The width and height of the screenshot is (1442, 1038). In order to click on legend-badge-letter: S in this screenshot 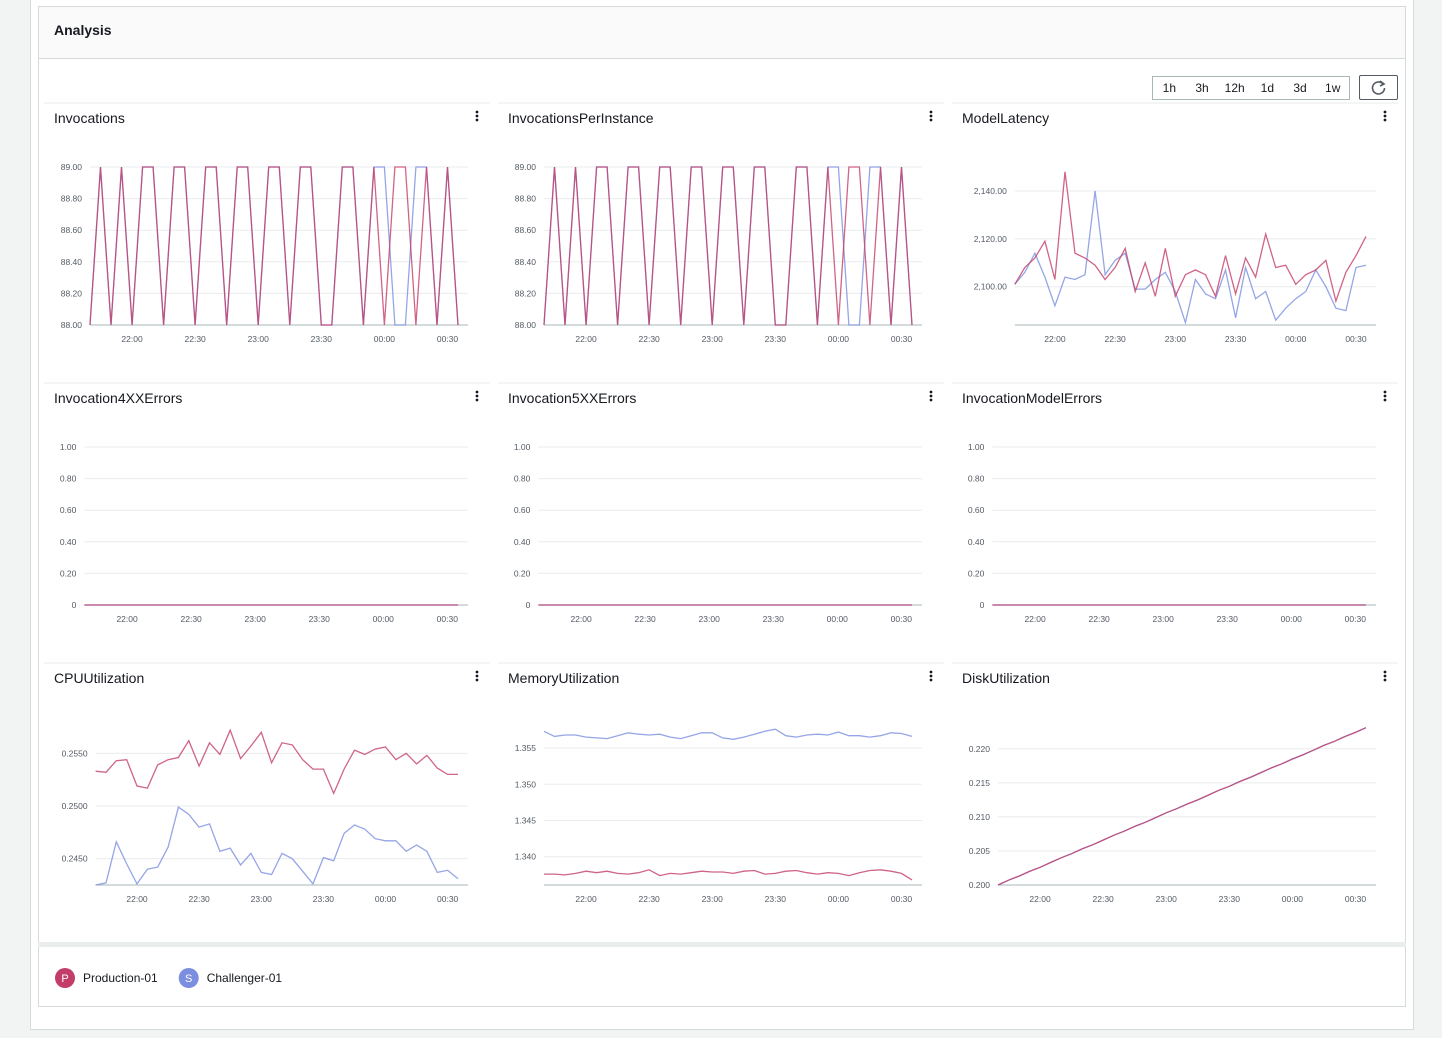, I will do `click(188, 979)`.